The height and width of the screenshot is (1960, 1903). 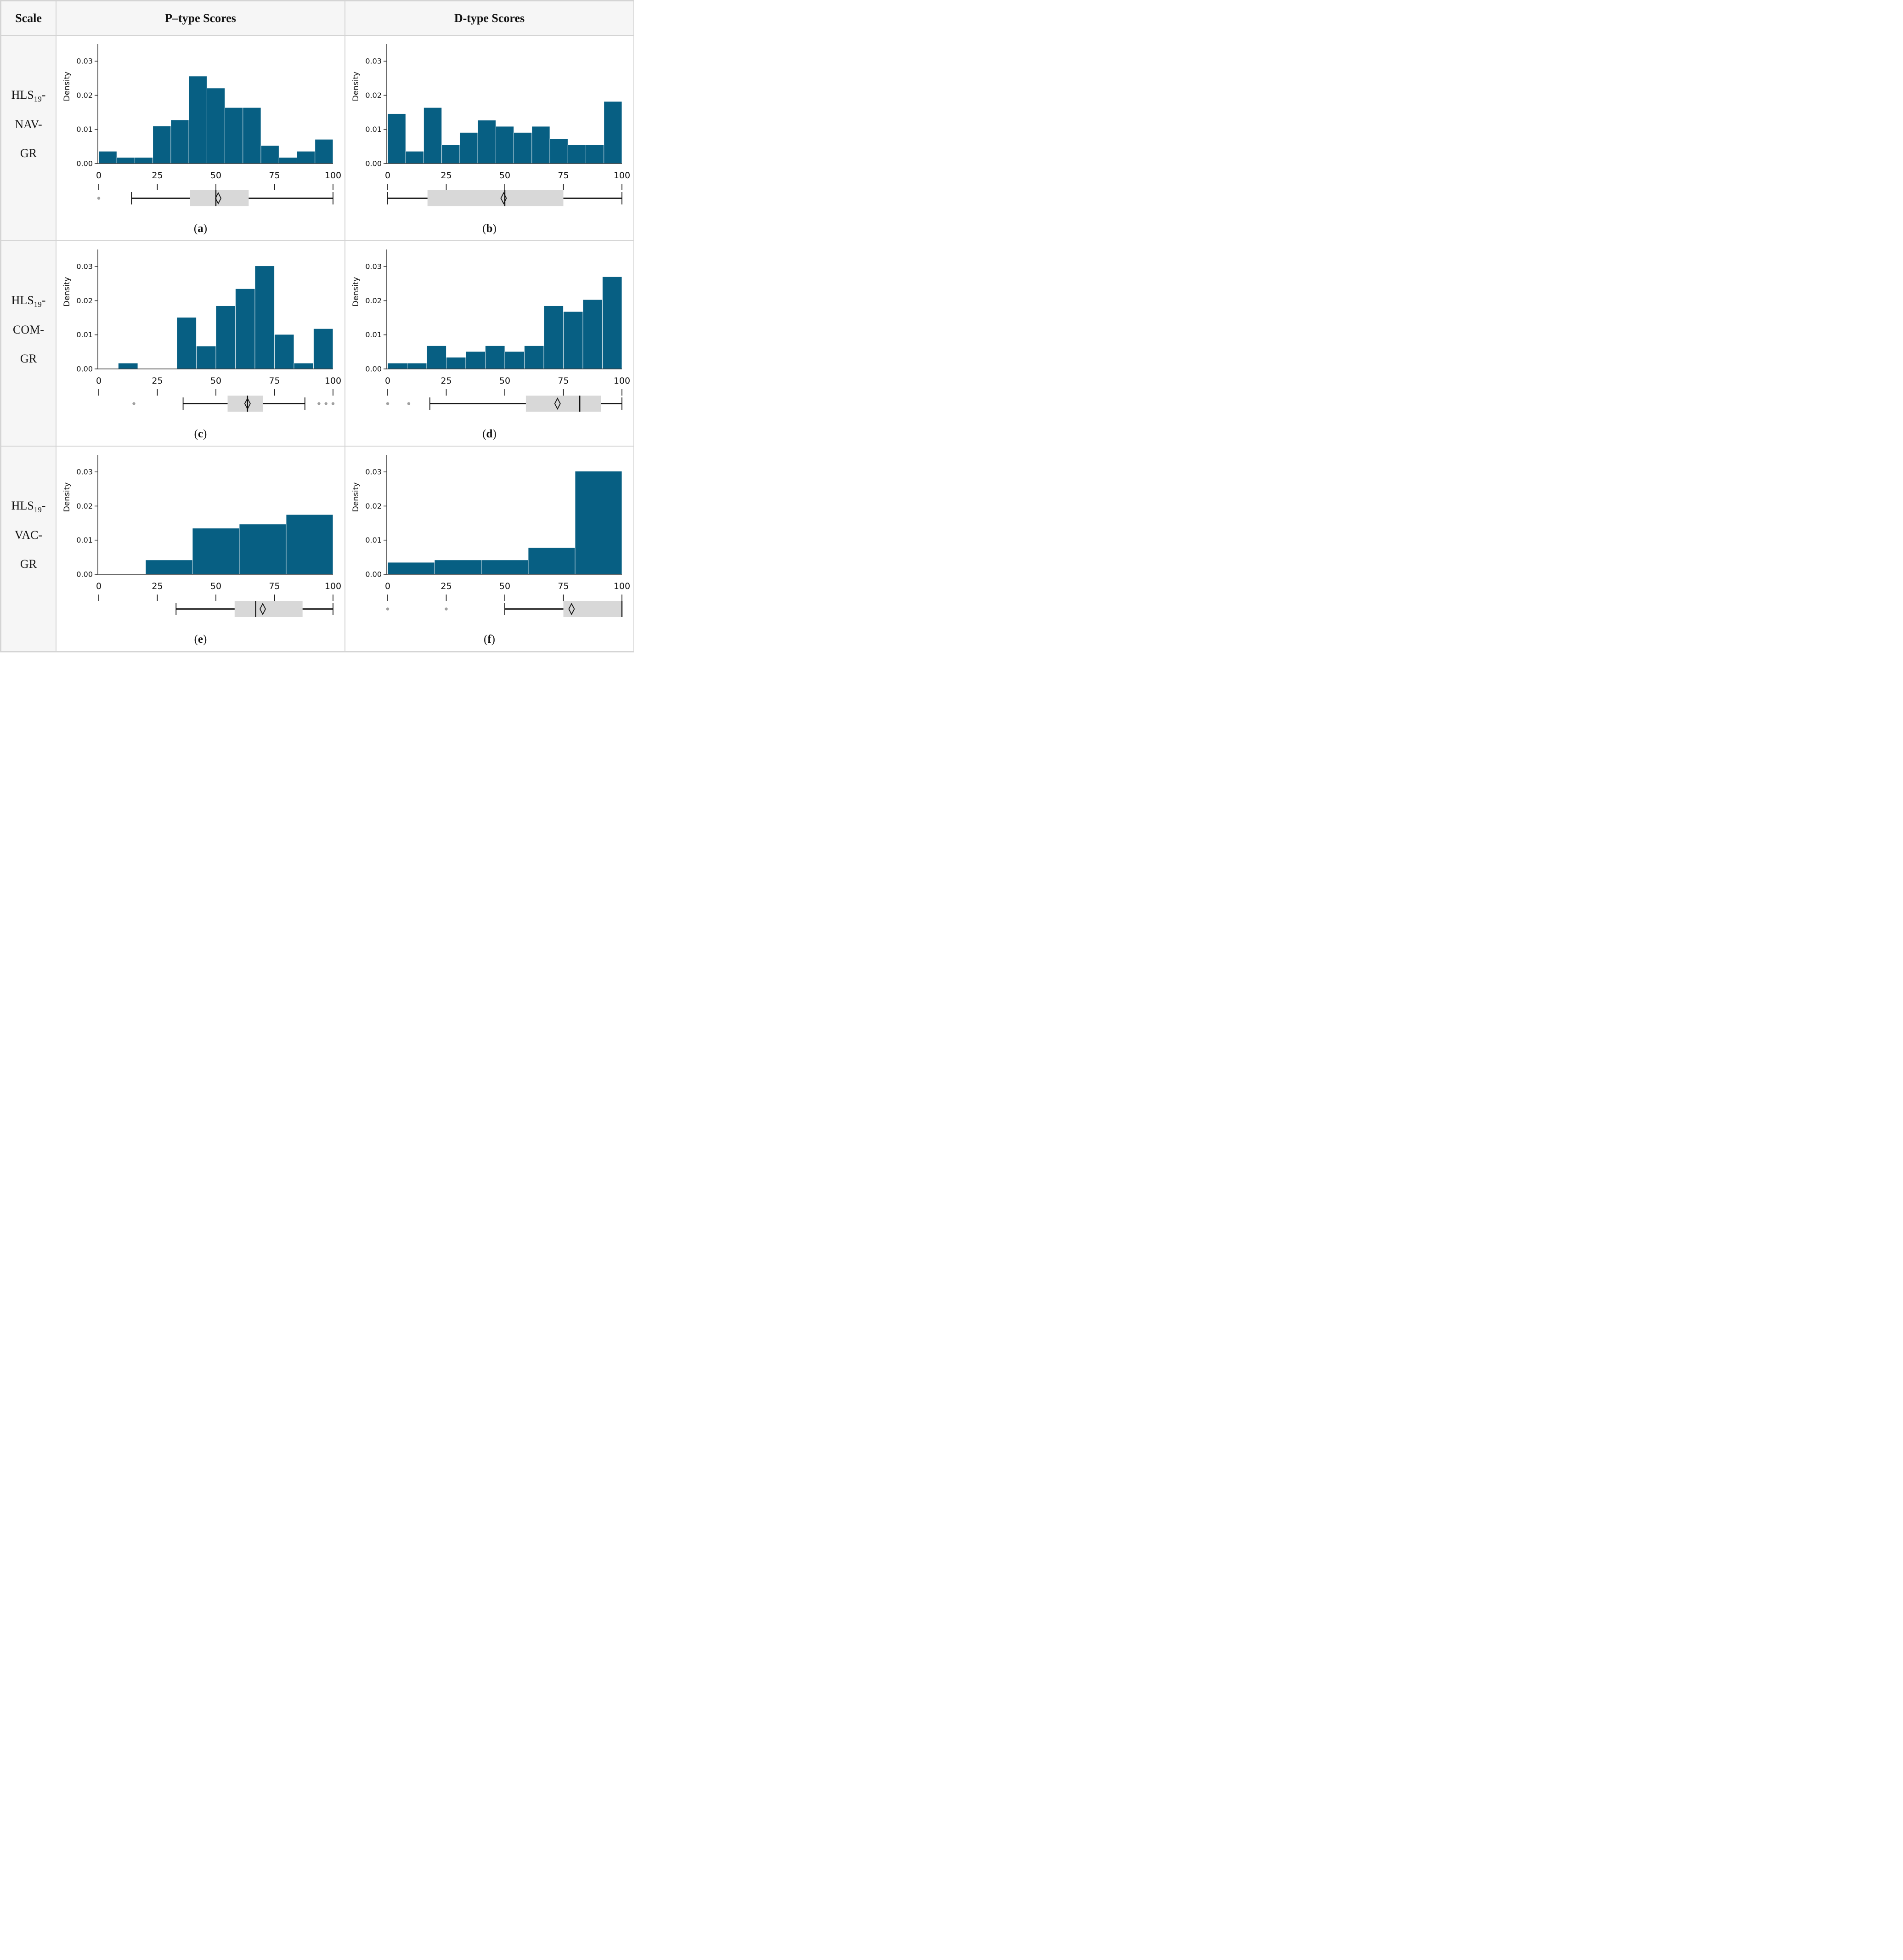 I want to click on histogram-boxplot-panel-e: 0.00 0.01 0.02 0.03 Density 0 25 50 75 100, so click(x=202, y=536).